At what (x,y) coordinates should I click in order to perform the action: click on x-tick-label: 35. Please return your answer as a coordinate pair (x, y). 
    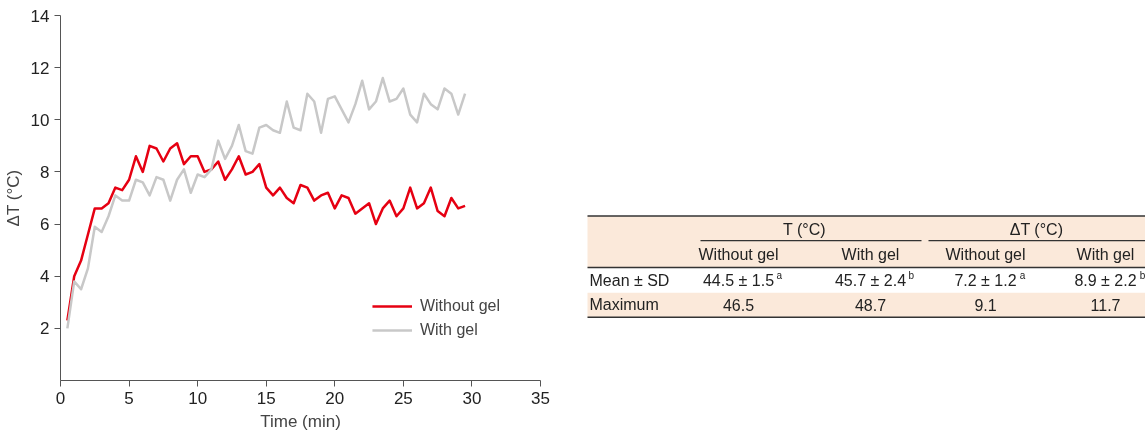
    Looking at the image, I should click on (540, 398).